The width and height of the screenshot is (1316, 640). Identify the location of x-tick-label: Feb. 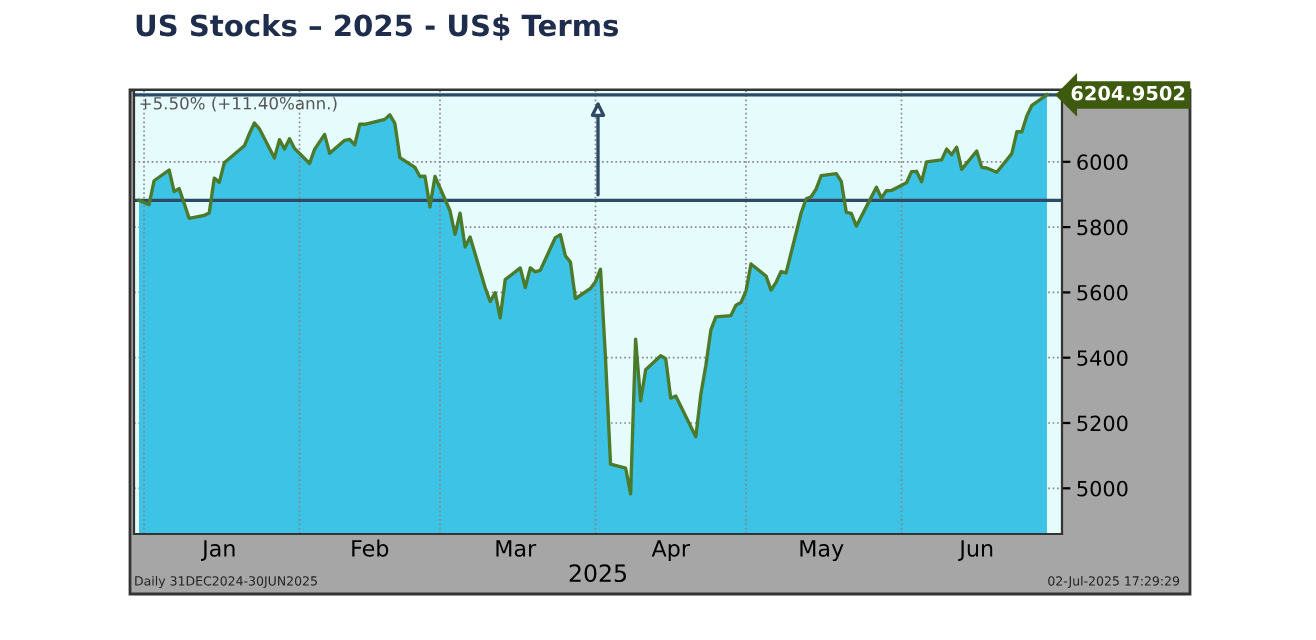
(370, 548).